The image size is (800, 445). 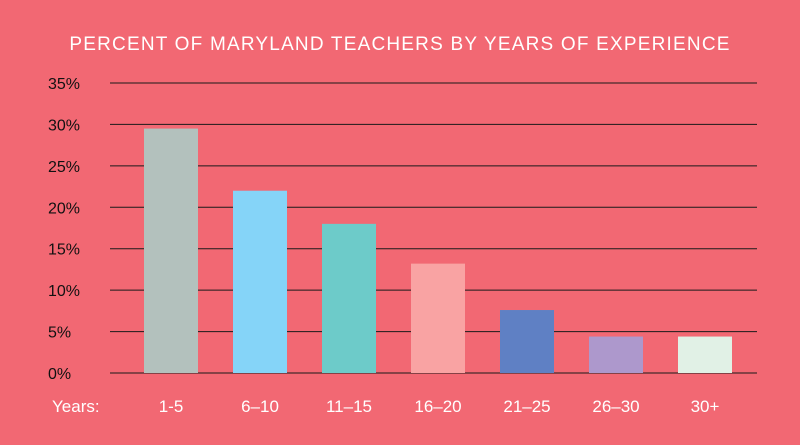 What do you see at coordinates (349, 406) in the screenshot?
I see `x-tick-label: 11–15` at bounding box center [349, 406].